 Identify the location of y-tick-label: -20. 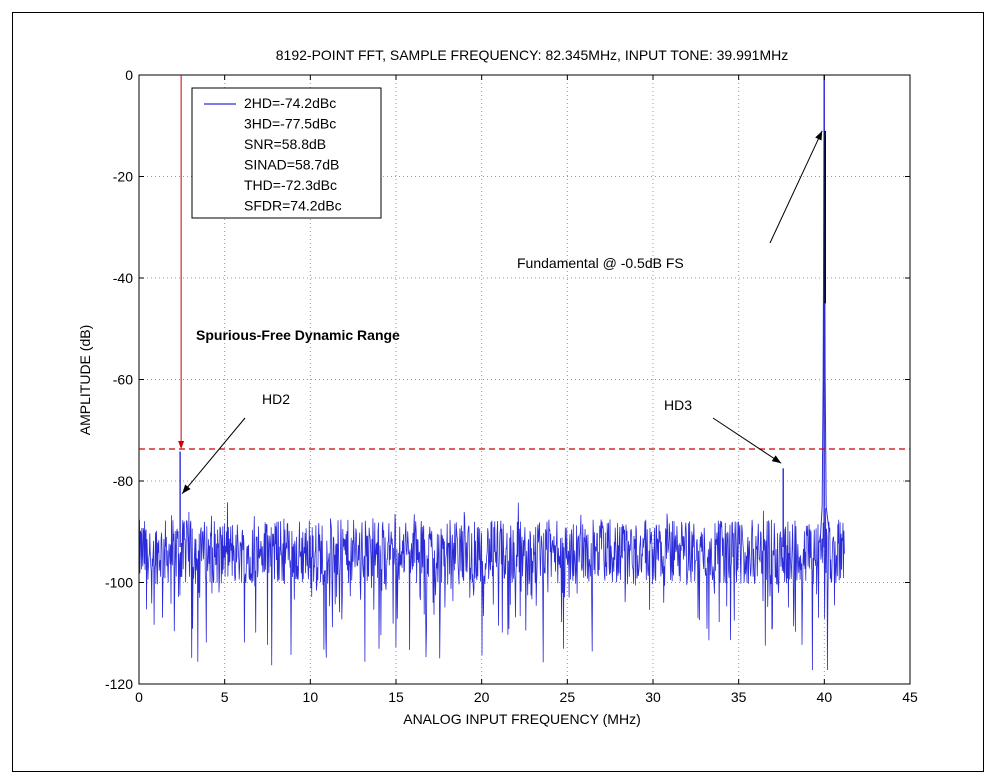
(123, 177).